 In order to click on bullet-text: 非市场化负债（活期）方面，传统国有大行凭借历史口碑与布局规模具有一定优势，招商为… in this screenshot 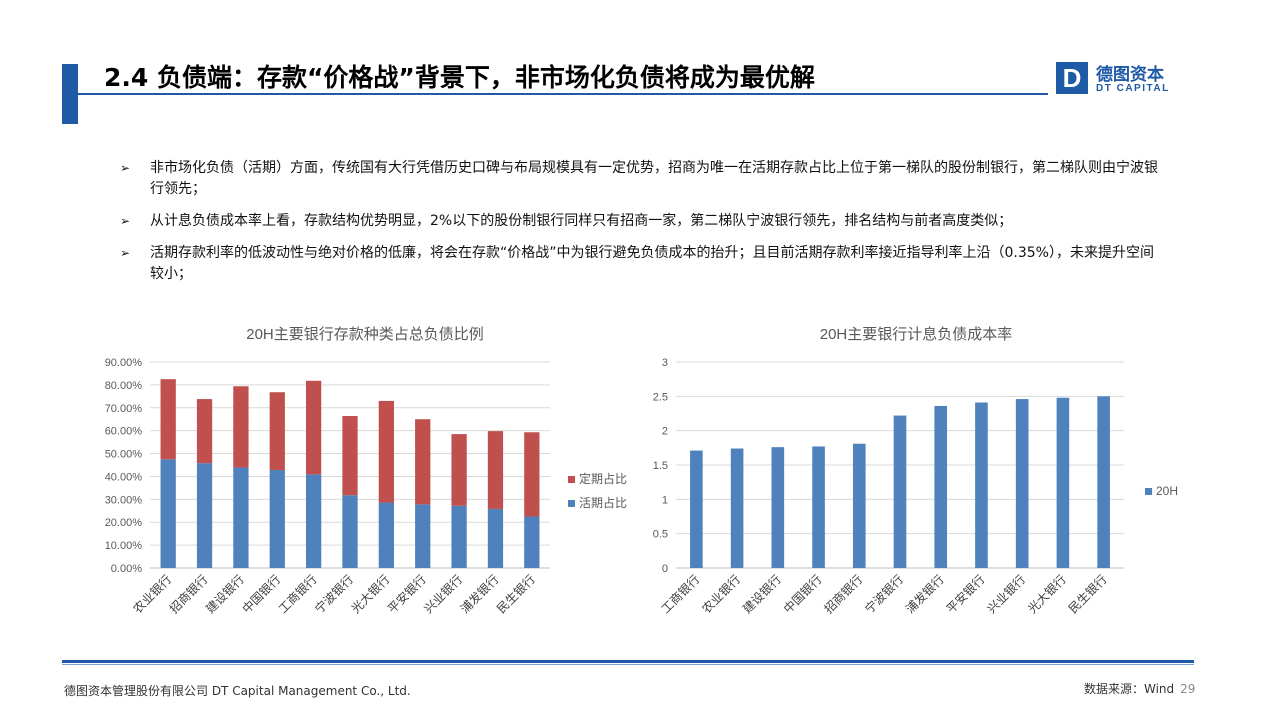, I will do `click(654, 178)`.